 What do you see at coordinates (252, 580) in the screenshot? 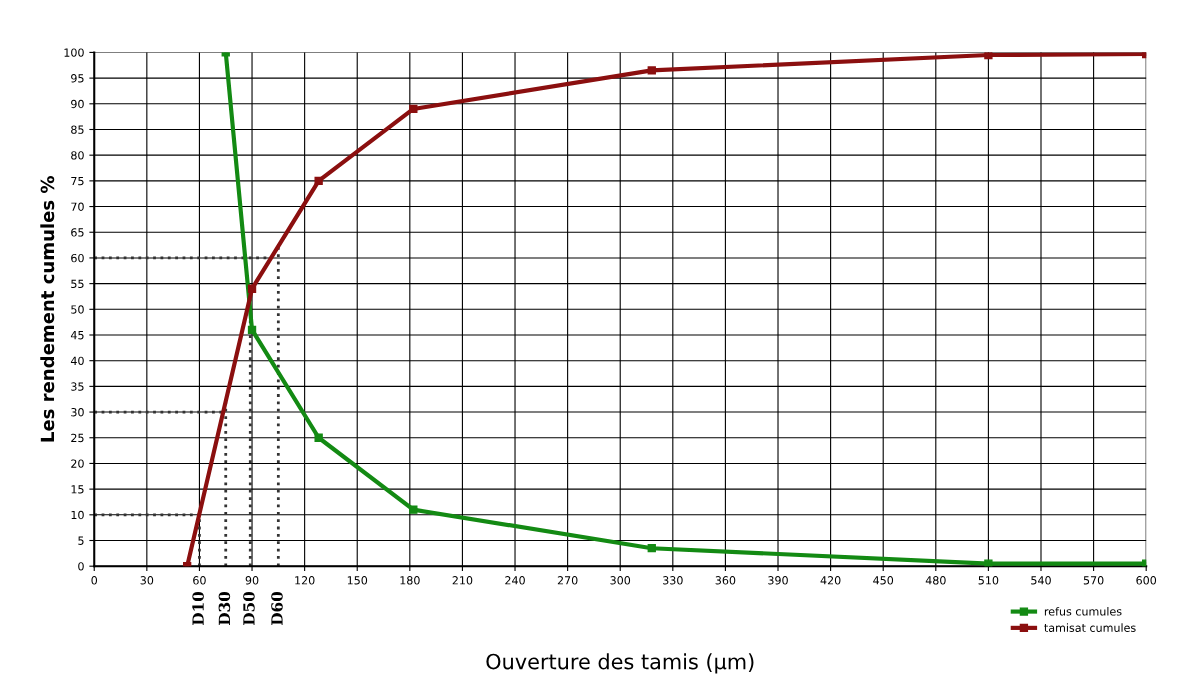
I see `x-tick-label: 90` at bounding box center [252, 580].